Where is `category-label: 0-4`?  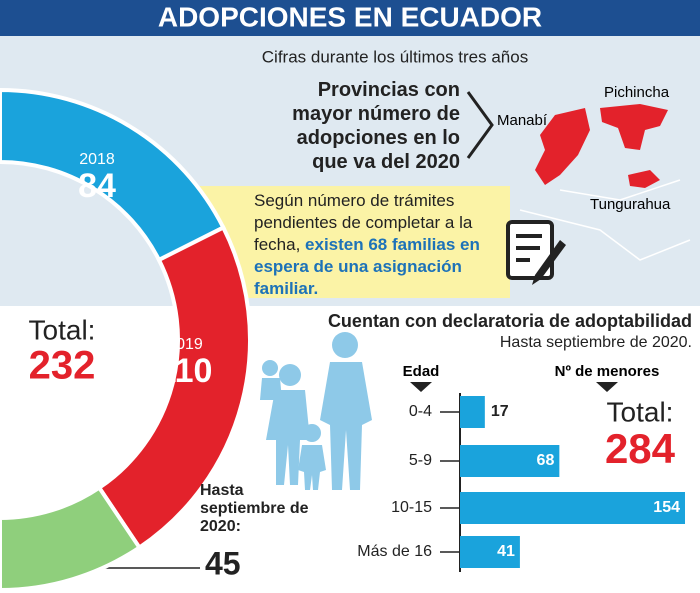
category-label: 0-4 is located at coordinates (420, 411).